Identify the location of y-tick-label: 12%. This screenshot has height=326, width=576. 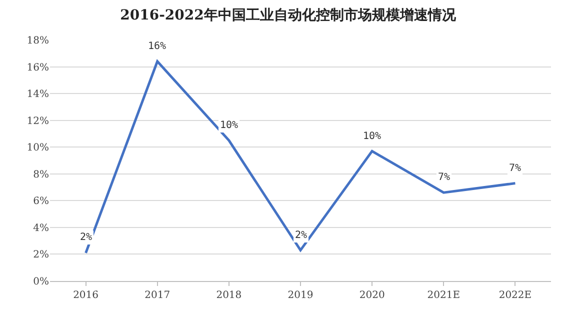
(37, 121).